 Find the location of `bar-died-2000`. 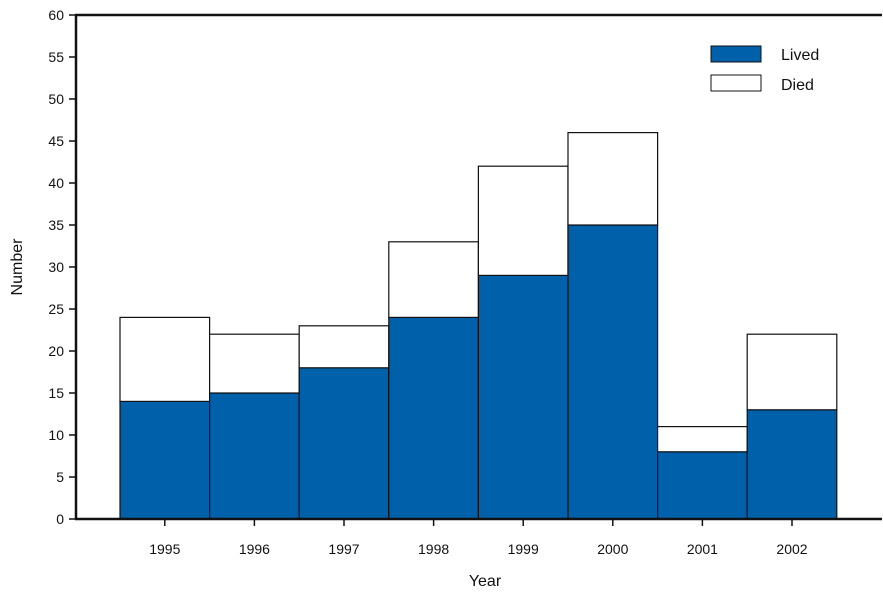

bar-died-2000 is located at coordinates (613, 179).